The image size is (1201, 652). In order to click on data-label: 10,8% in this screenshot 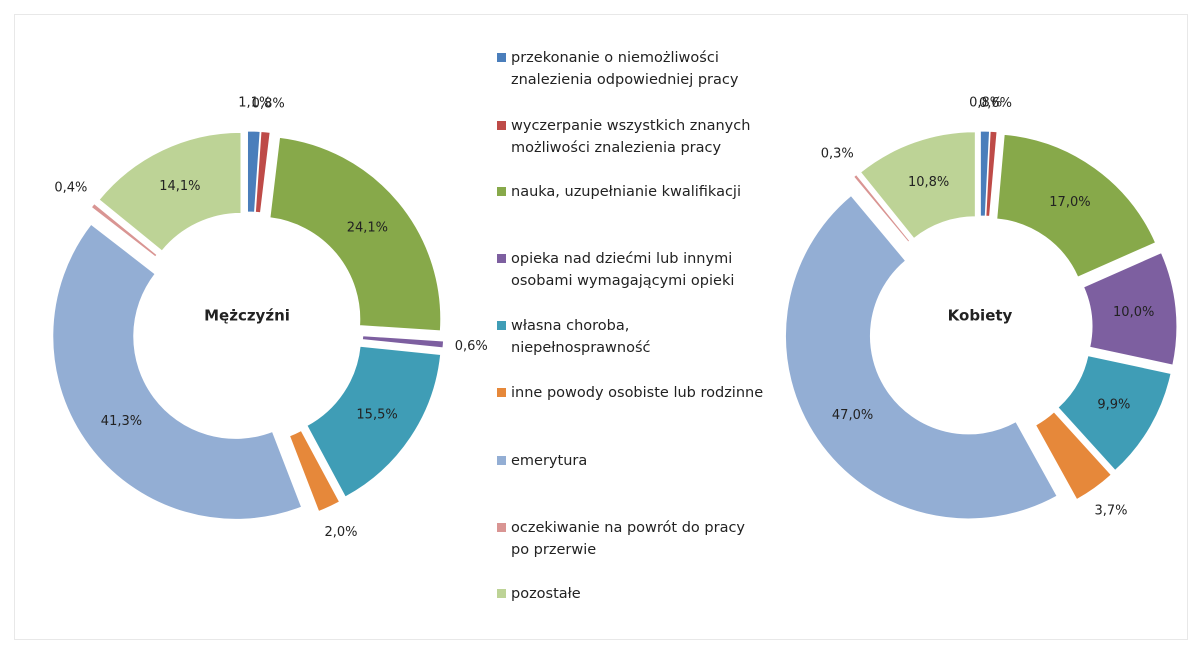, I will do `click(928, 182)`.